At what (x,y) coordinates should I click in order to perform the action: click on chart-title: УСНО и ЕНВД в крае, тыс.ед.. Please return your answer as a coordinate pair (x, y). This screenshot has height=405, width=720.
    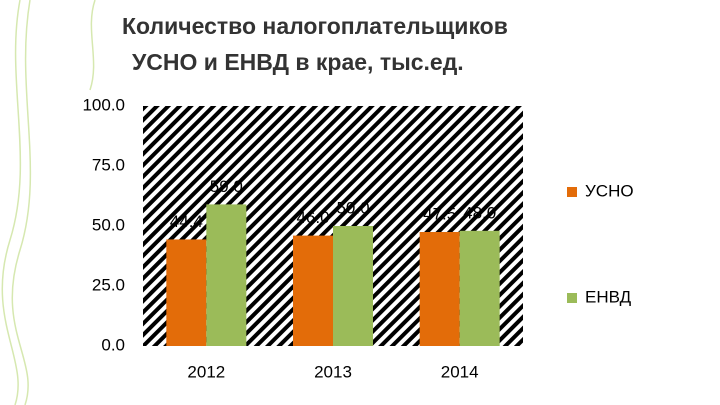
    Looking at the image, I should click on (298, 62).